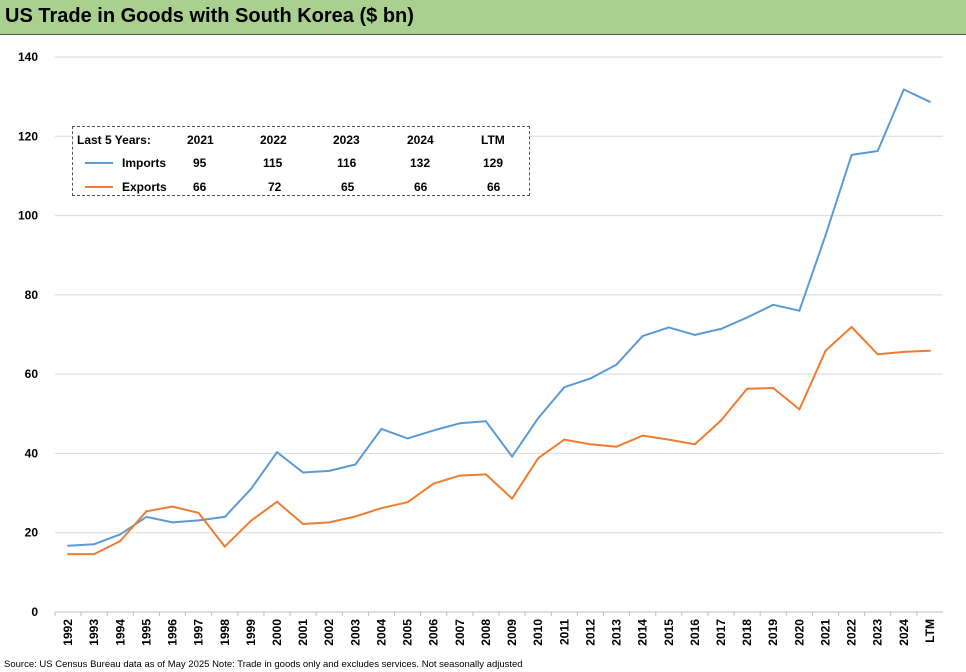 The width and height of the screenshot is (966, 672). Describe the element at coordinates (144, 187) in the screenshot. I see `legend-exports-label: Exports` at that location.